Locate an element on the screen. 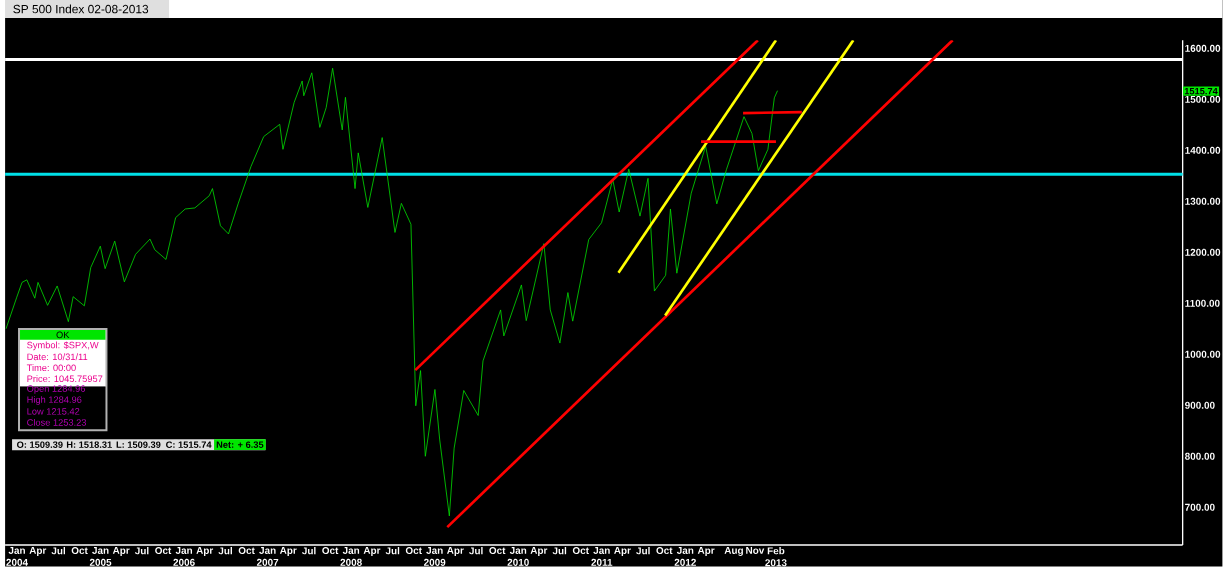 The height and width of the screenshot is (571, 1225). y-tick-label: 700.00 is located at coordinates (1200, 507).